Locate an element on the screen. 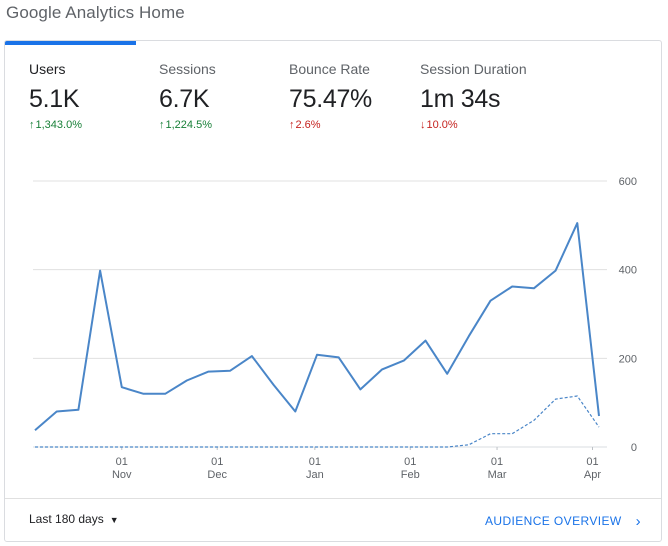 The height and width of the screenshot is (546, 668). y-tick-label: 0 is located at coordinates (634, 448).